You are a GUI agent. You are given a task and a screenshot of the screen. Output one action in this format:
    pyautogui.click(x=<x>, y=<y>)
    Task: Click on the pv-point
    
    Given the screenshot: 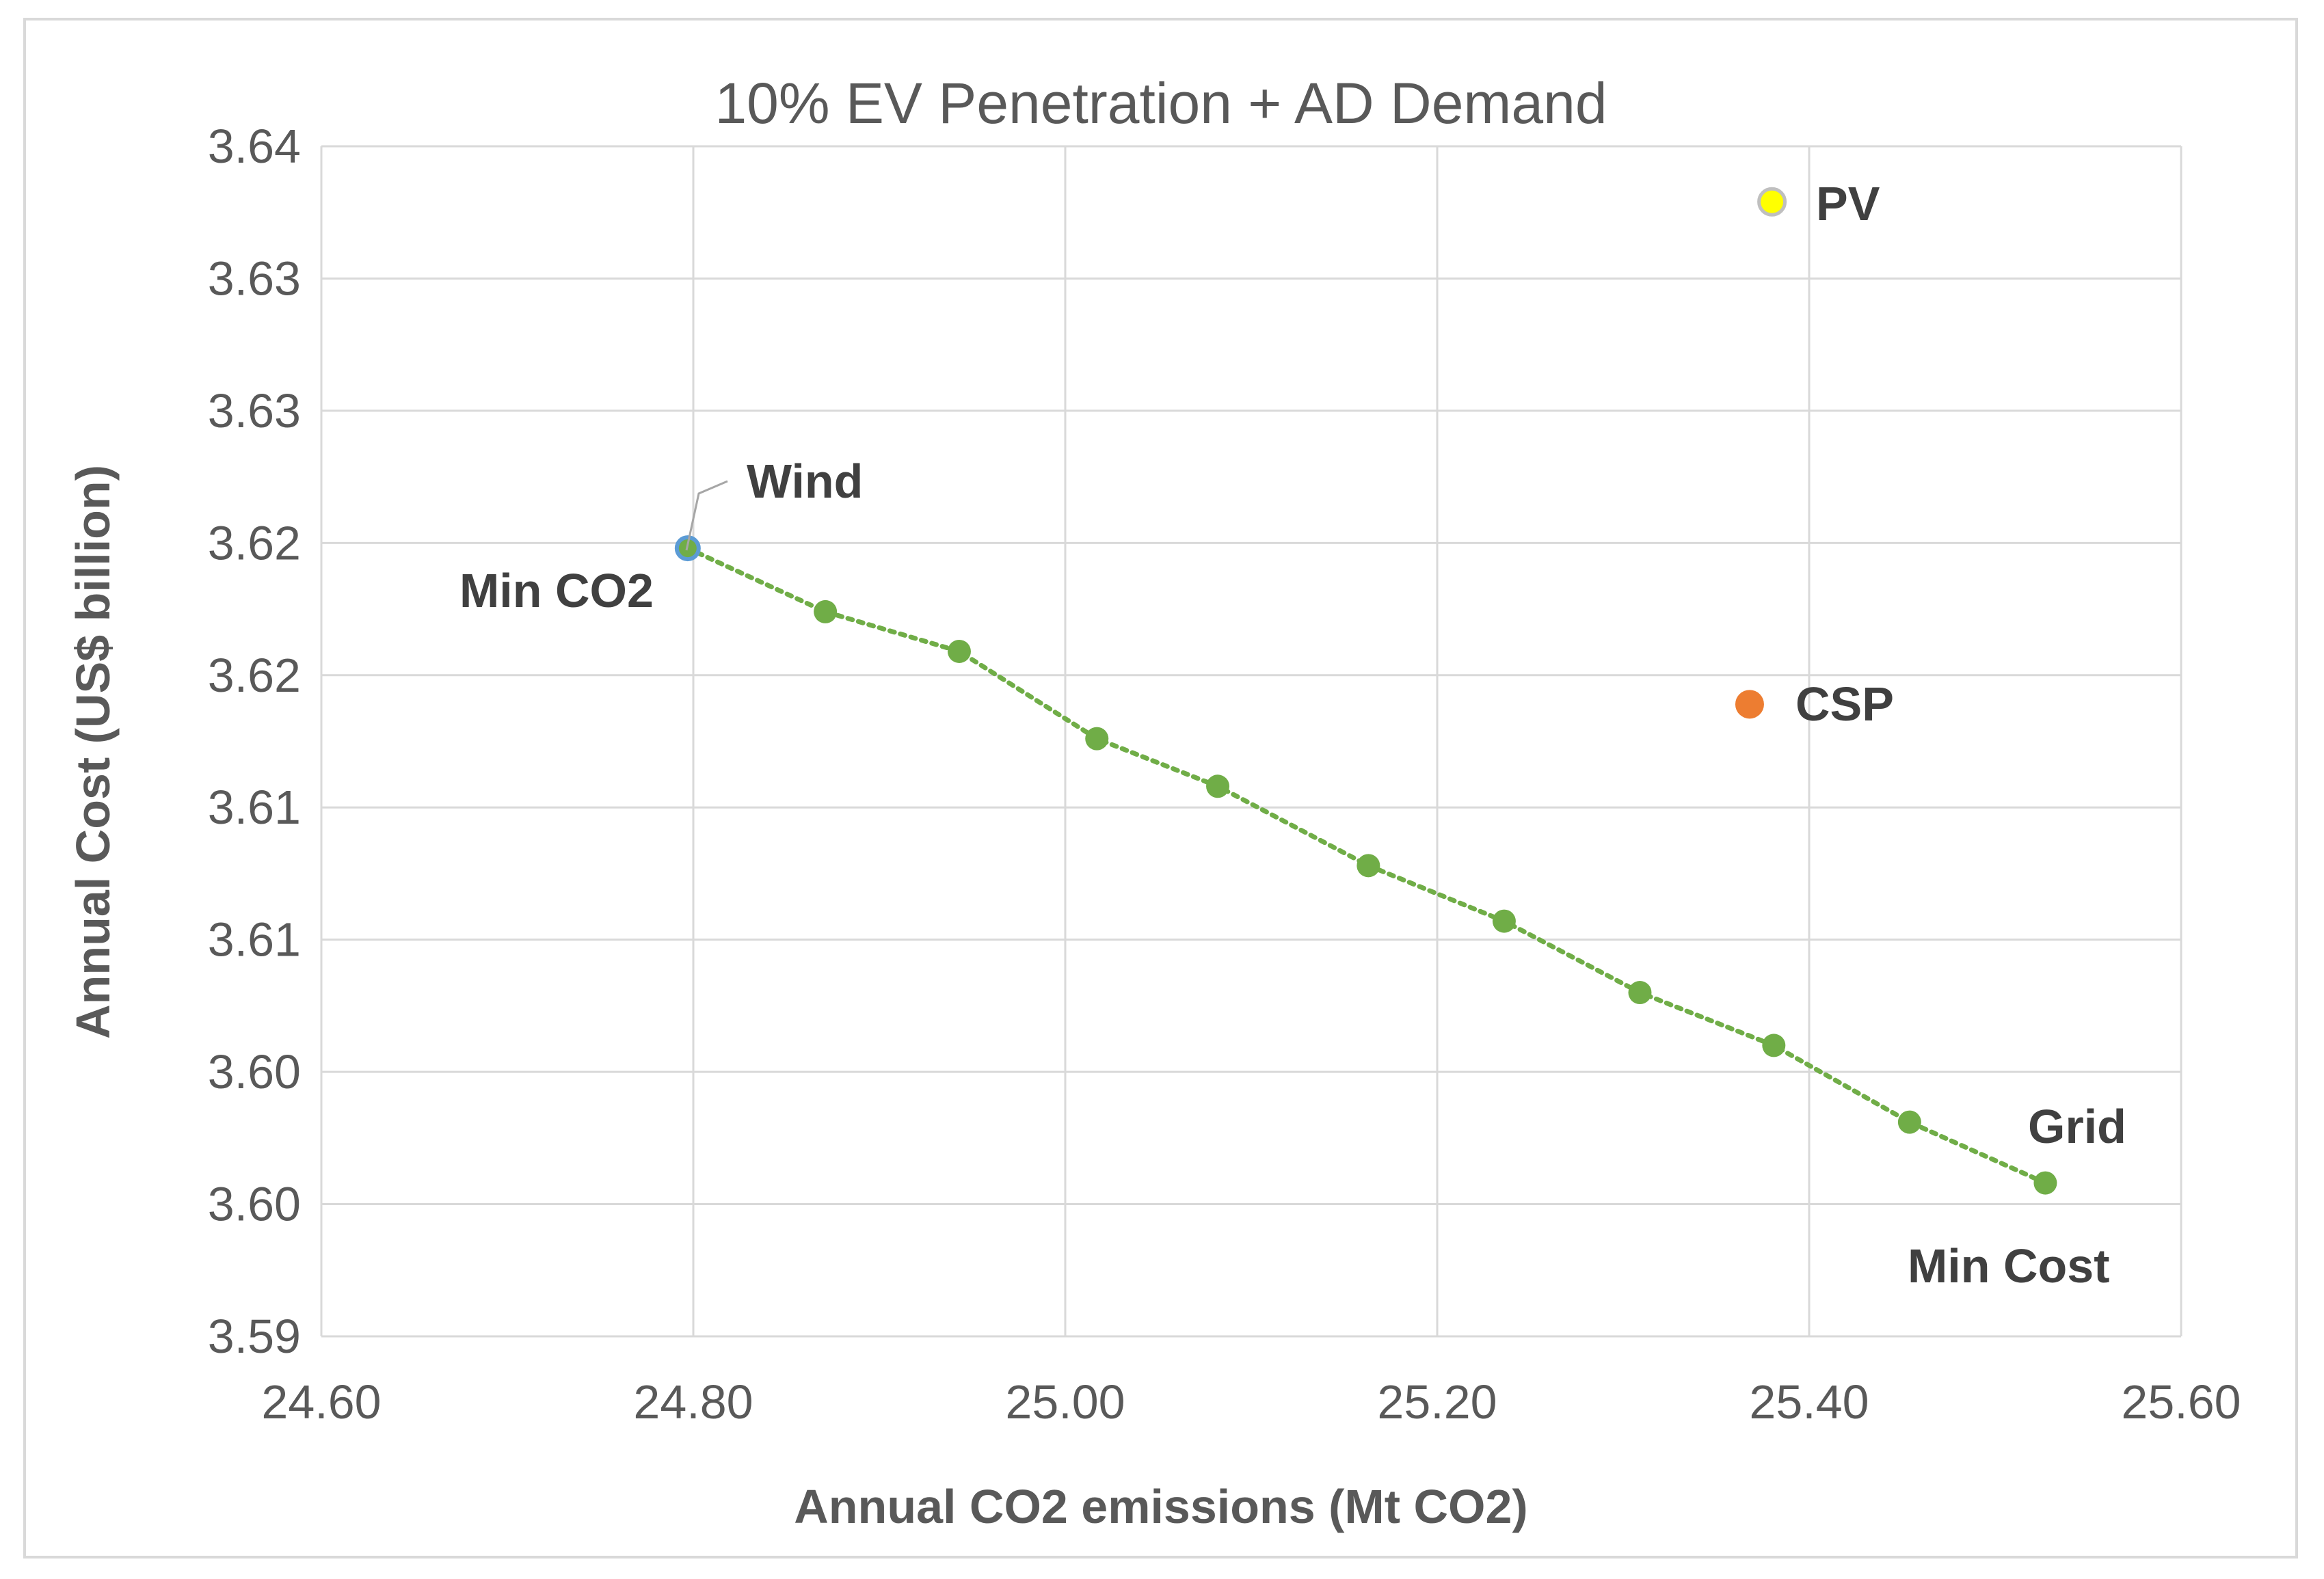 What is the action you would take?
    pyautogui.click(x=1772, y=202)
    